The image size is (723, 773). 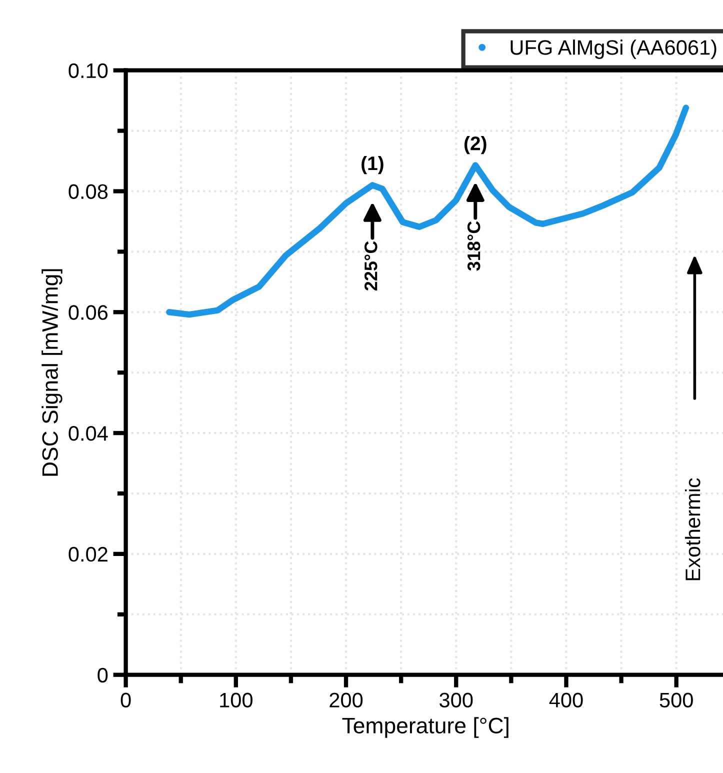 What do you see at coordinates (346, 700) in the screenshot?
I see `x-tick-label: 200` at bounding box center [346, 700].